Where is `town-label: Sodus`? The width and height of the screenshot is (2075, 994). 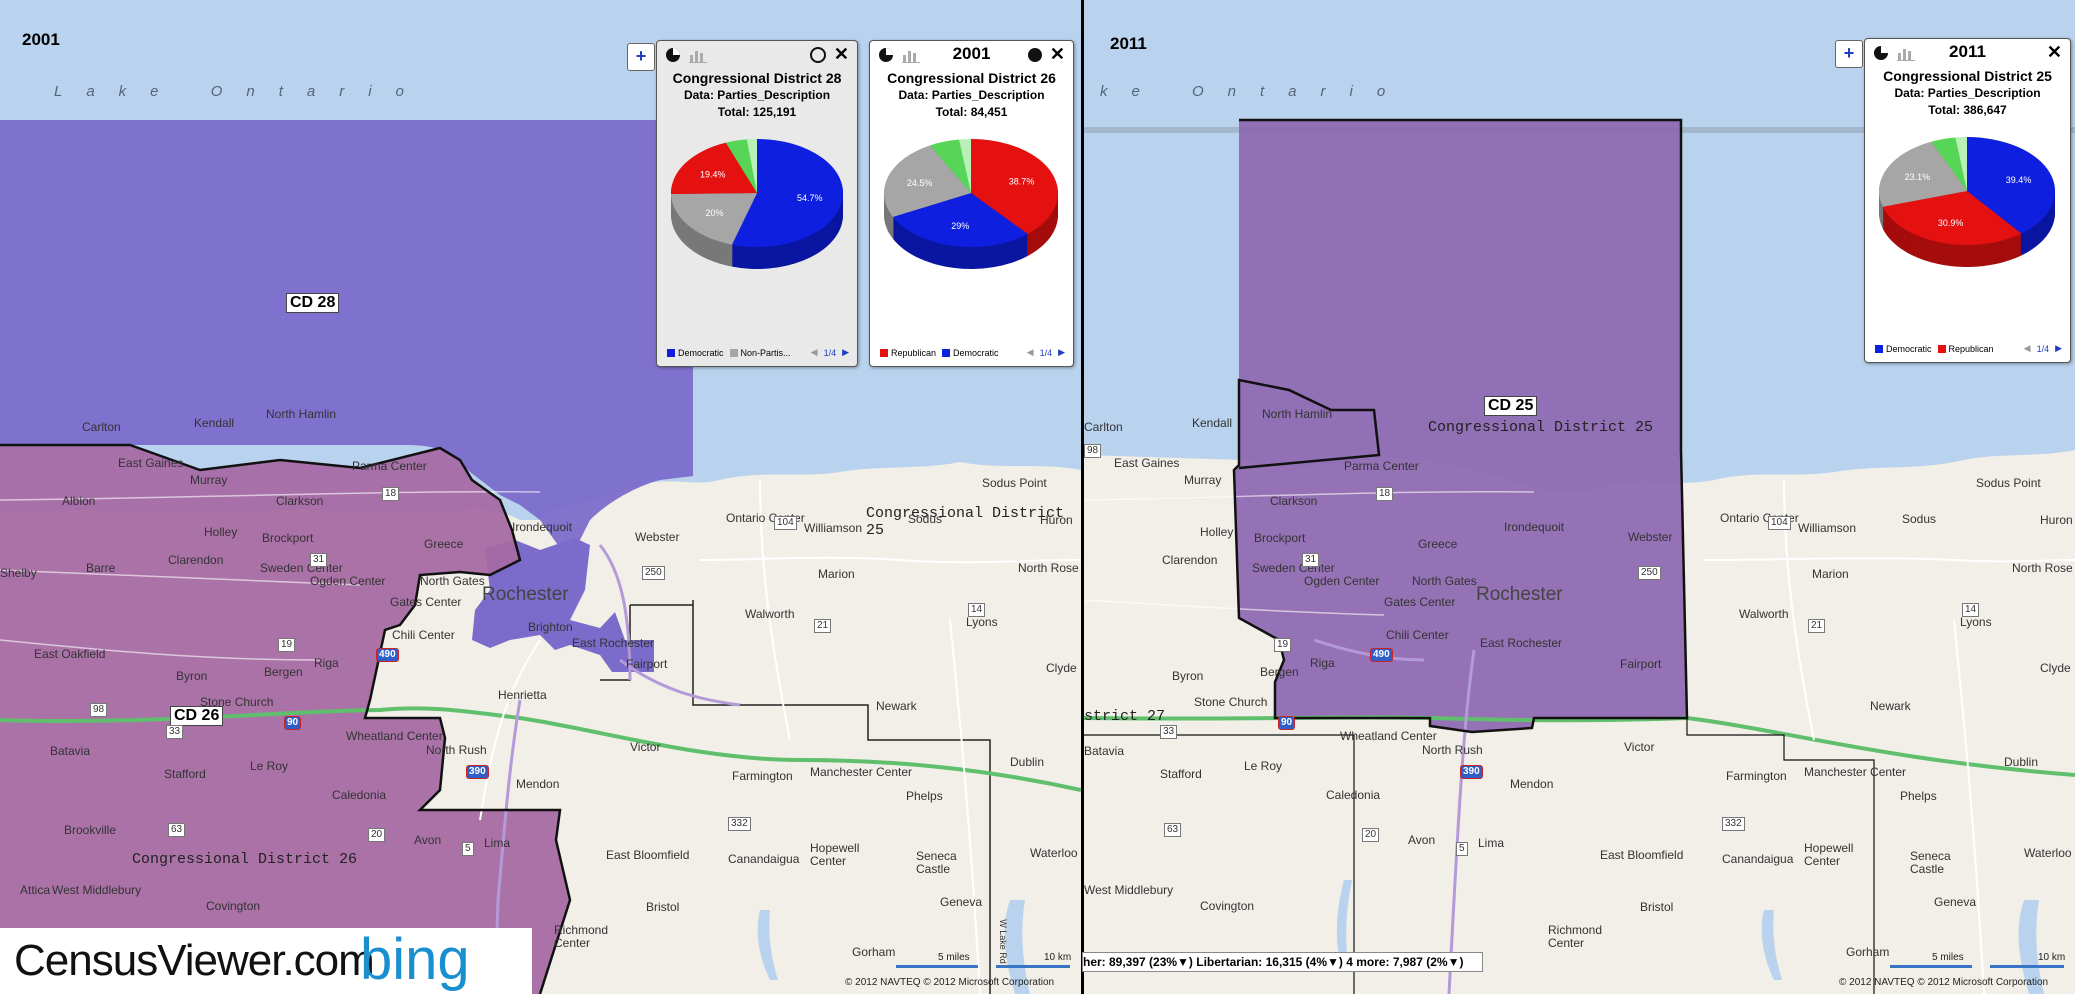 town-label: Sodus is located at coordinates (925, 519).